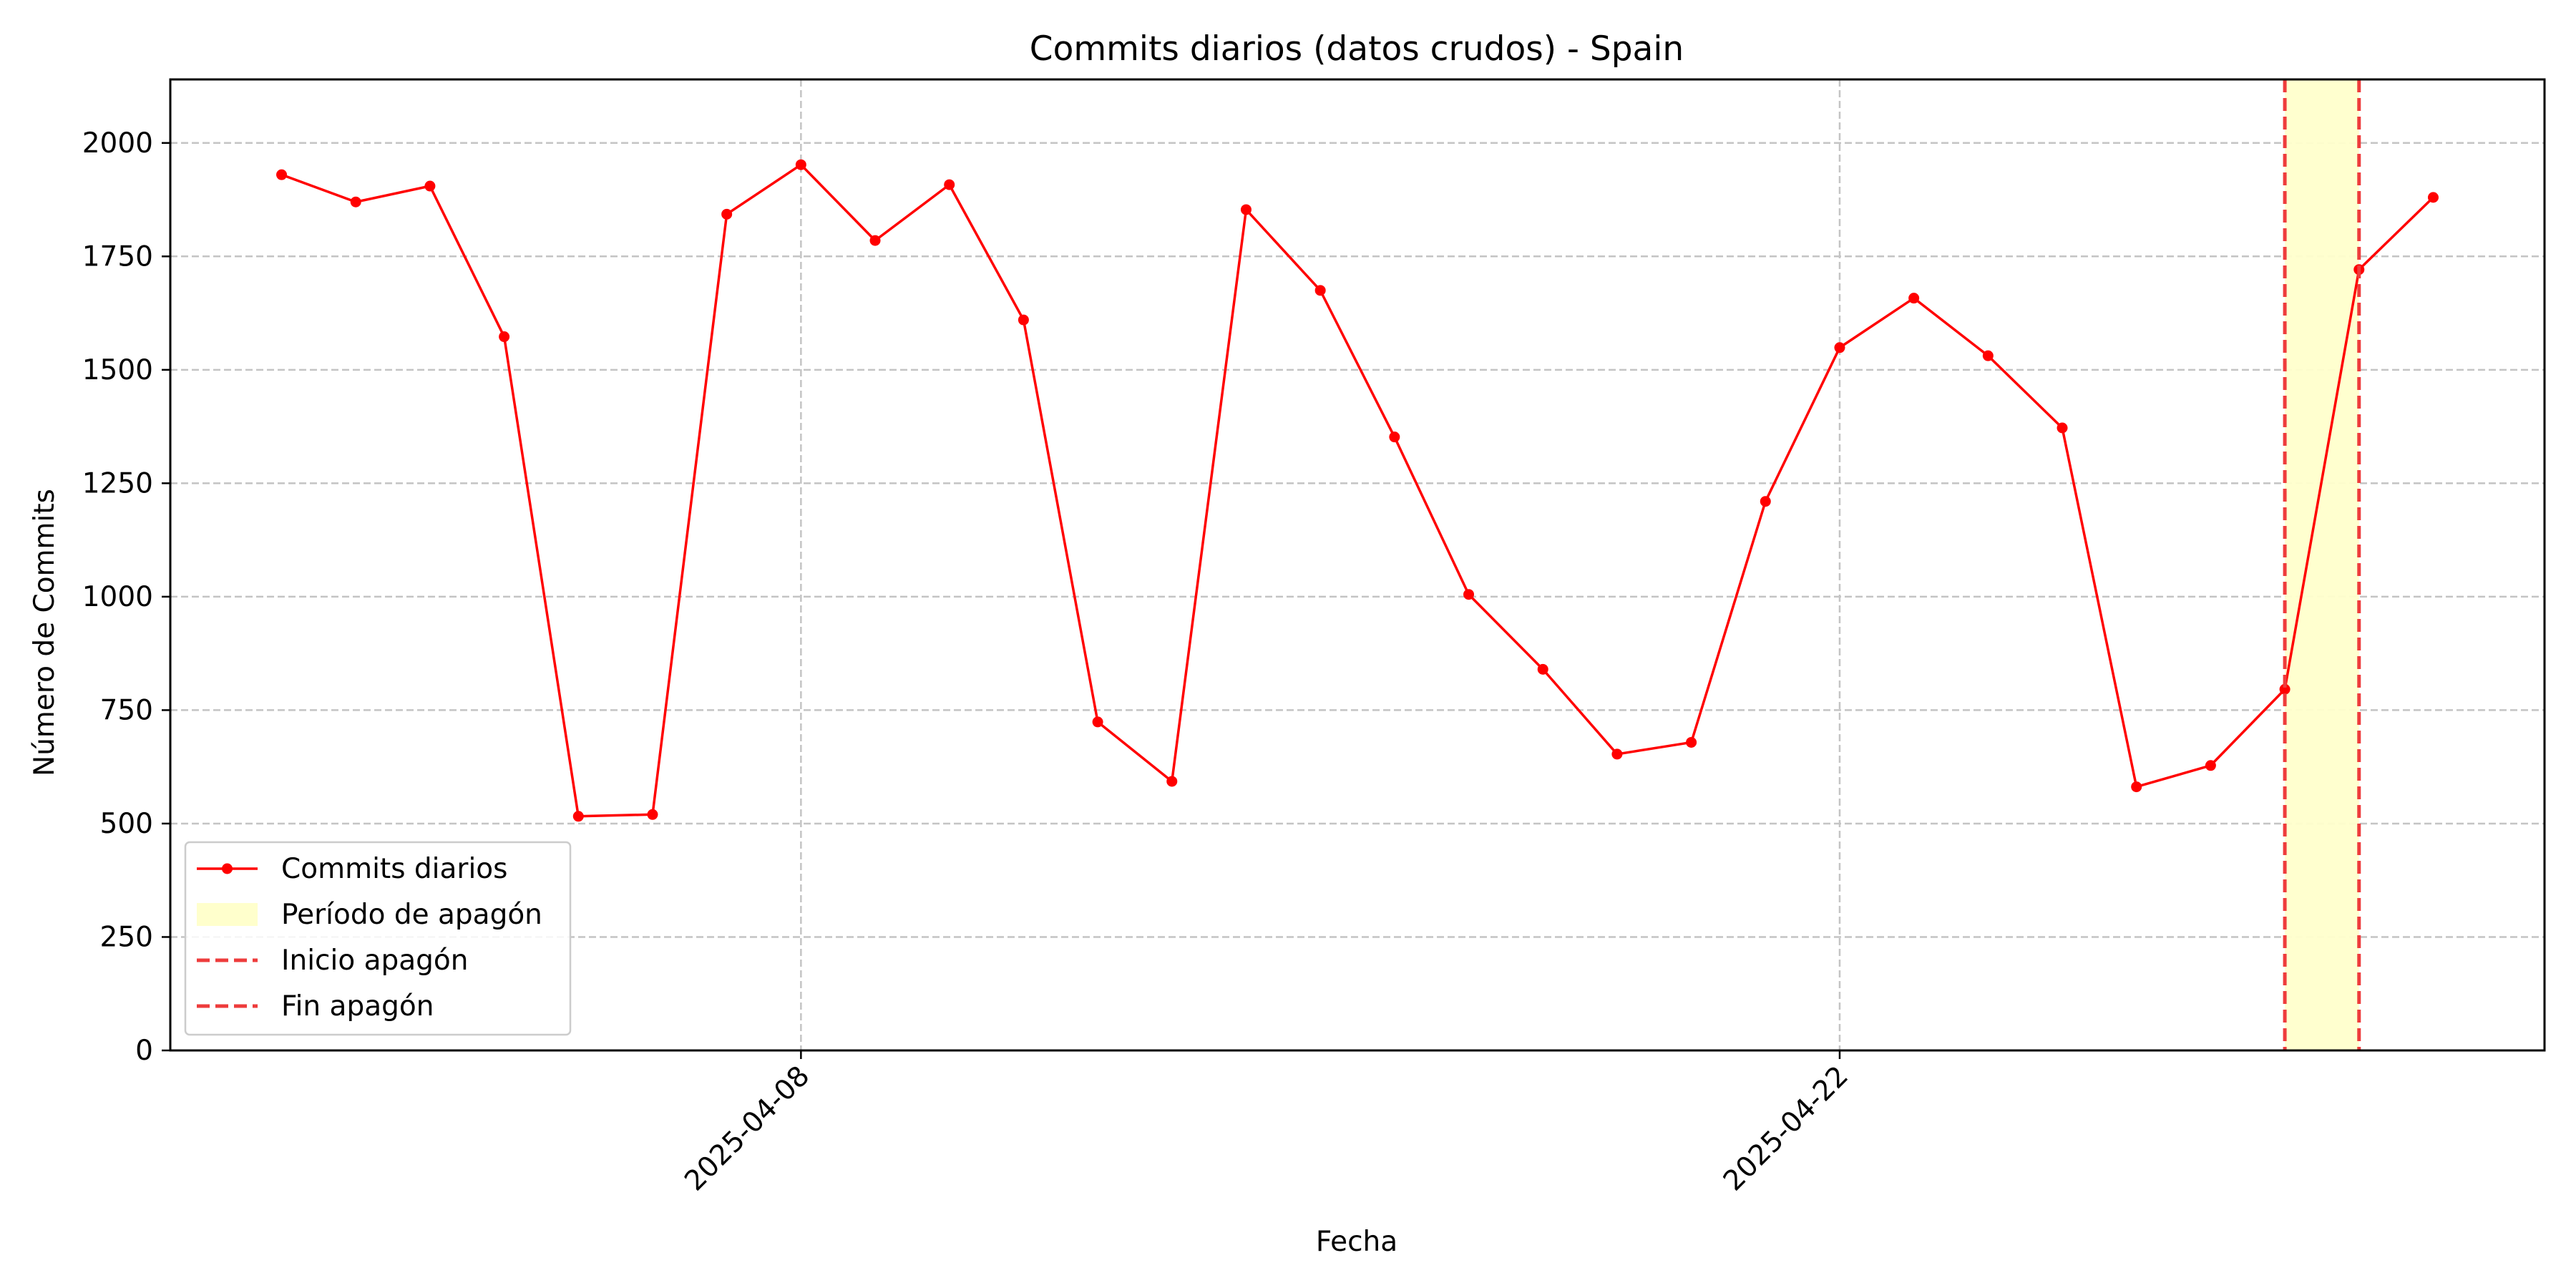 The width and height of the screenshot is (2576, 1288). I want to click on legend-label: Commits diarios, so click(394, 869).